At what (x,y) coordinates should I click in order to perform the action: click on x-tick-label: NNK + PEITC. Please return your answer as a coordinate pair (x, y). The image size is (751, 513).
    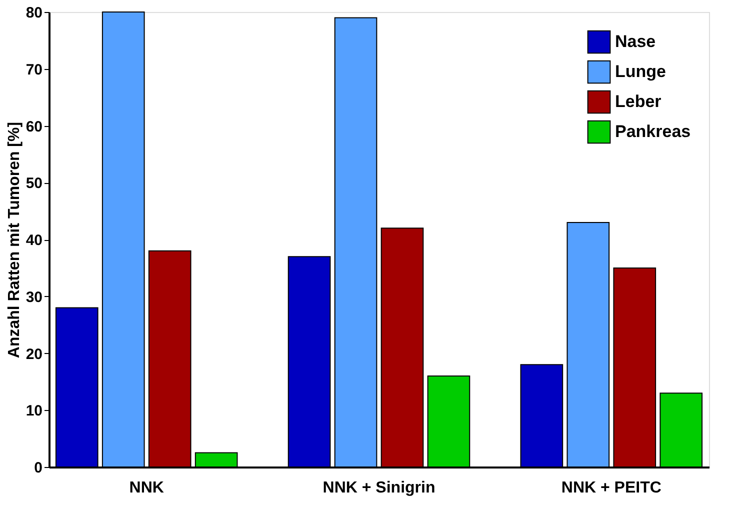
    Looking at the image, I should click on (611, 488).